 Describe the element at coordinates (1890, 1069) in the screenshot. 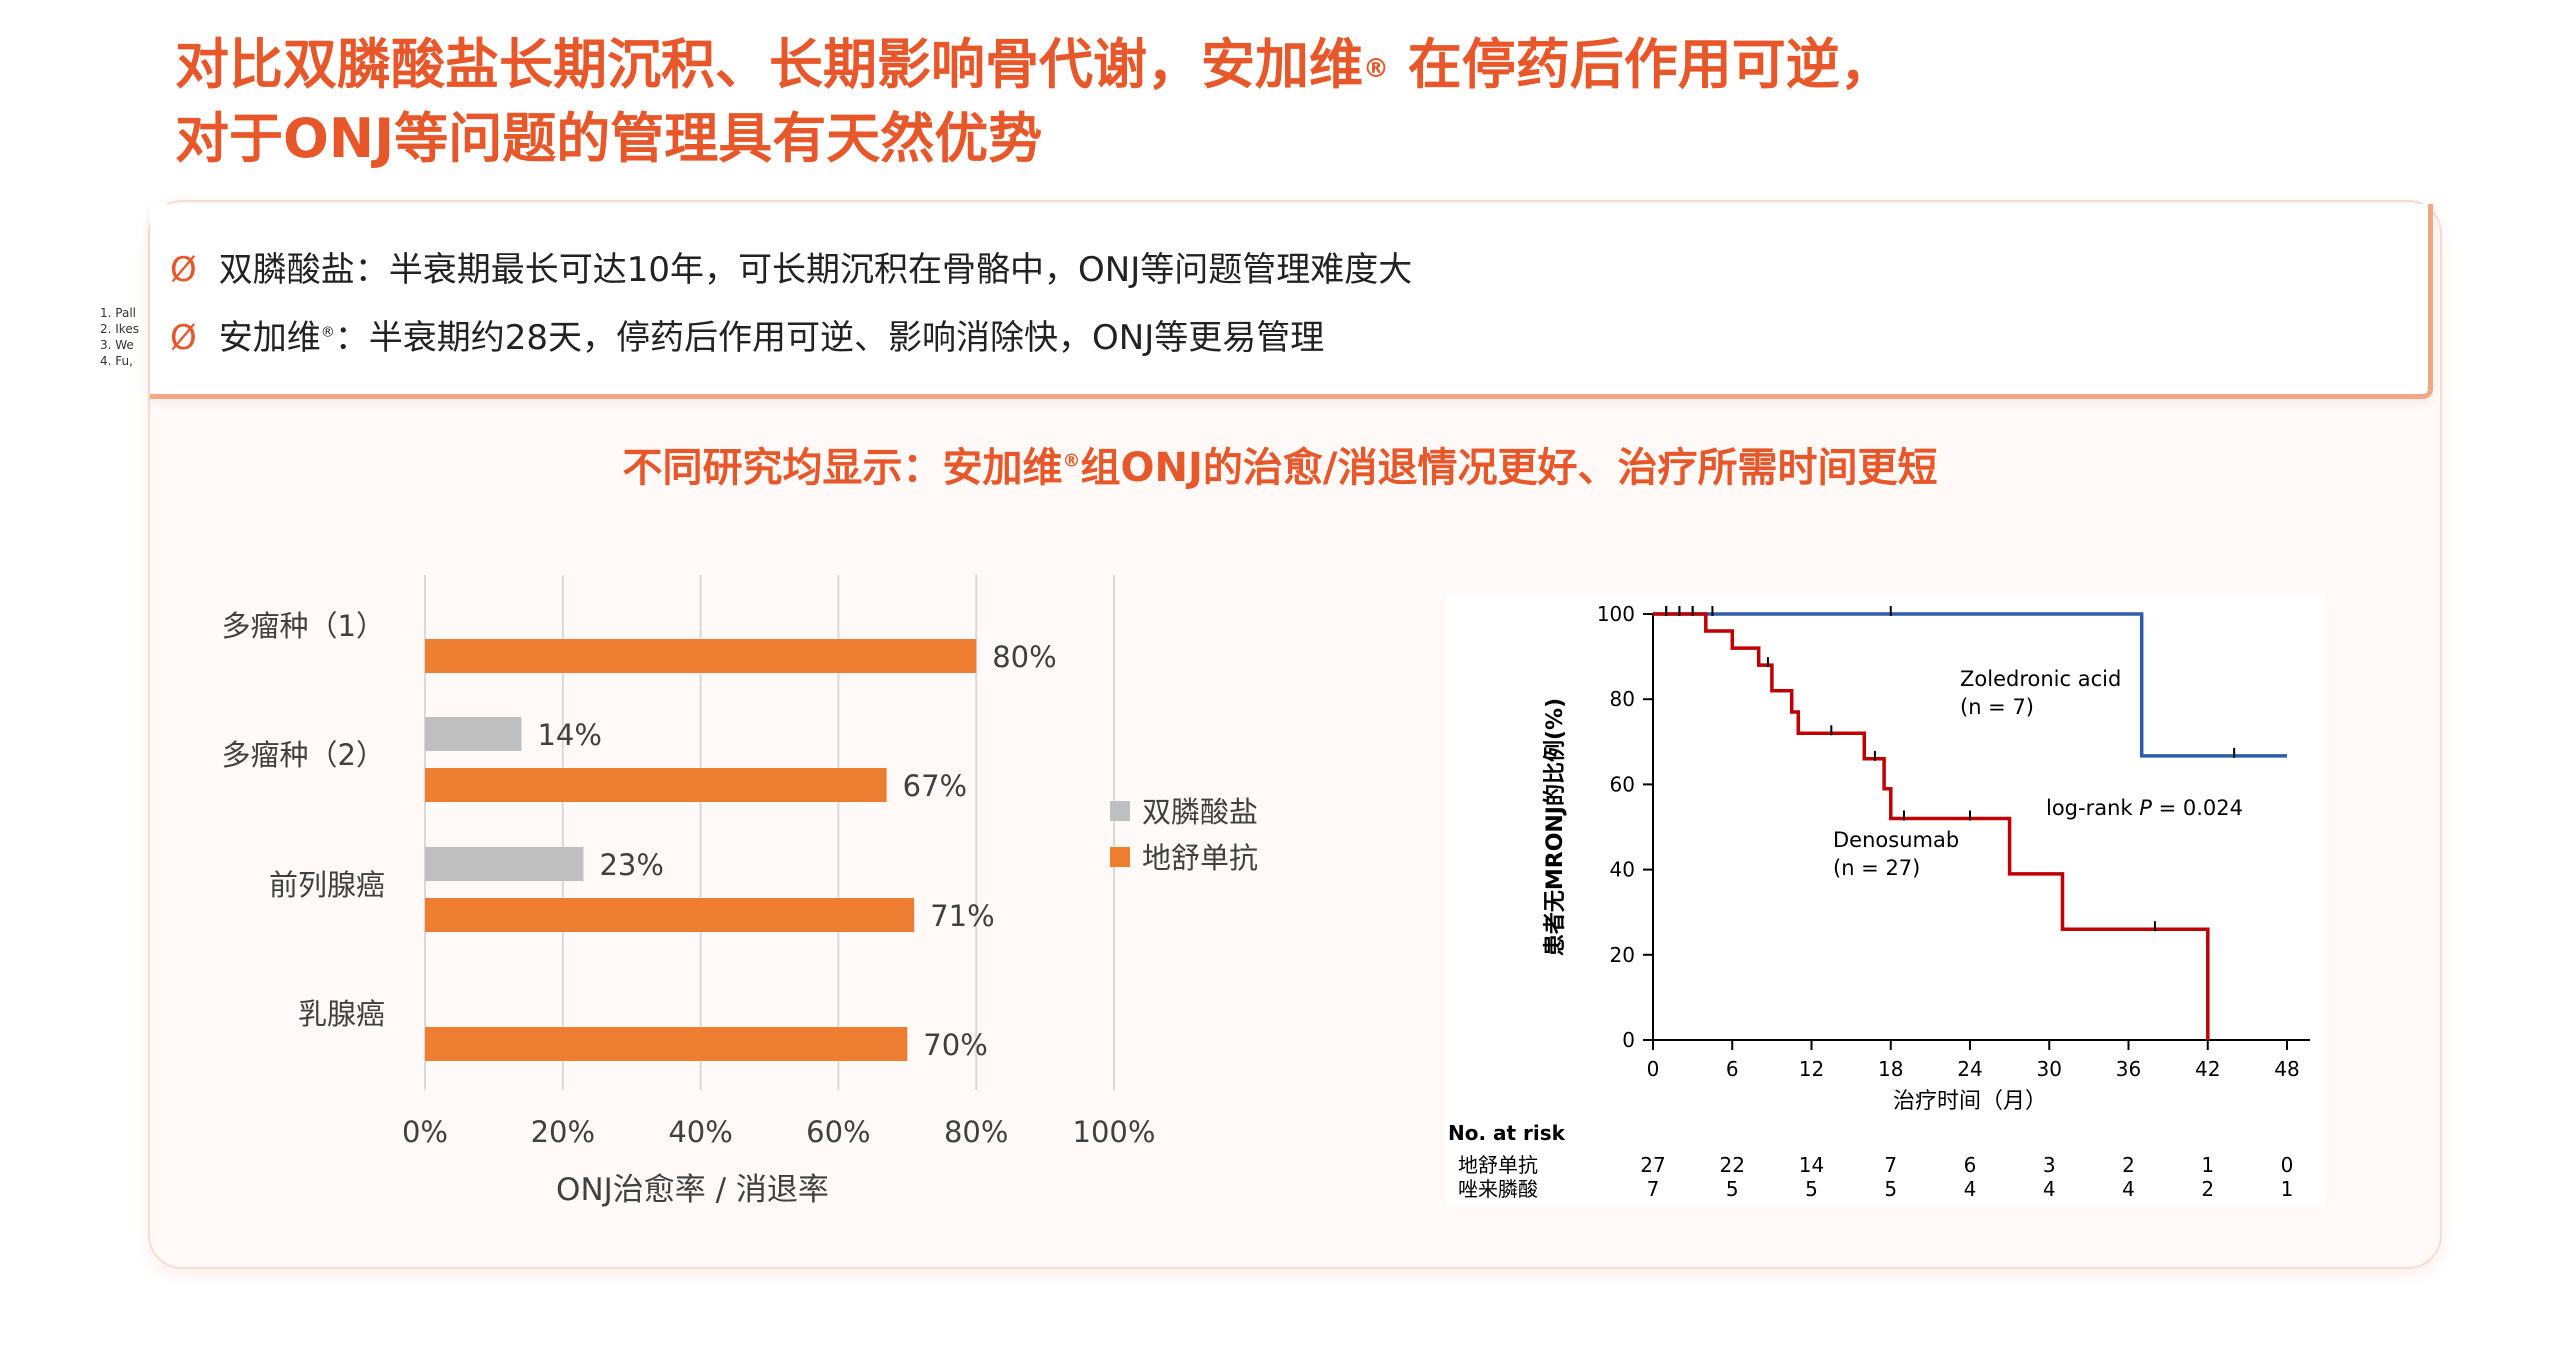

I see `km-x-tick-label: 18` at that location.